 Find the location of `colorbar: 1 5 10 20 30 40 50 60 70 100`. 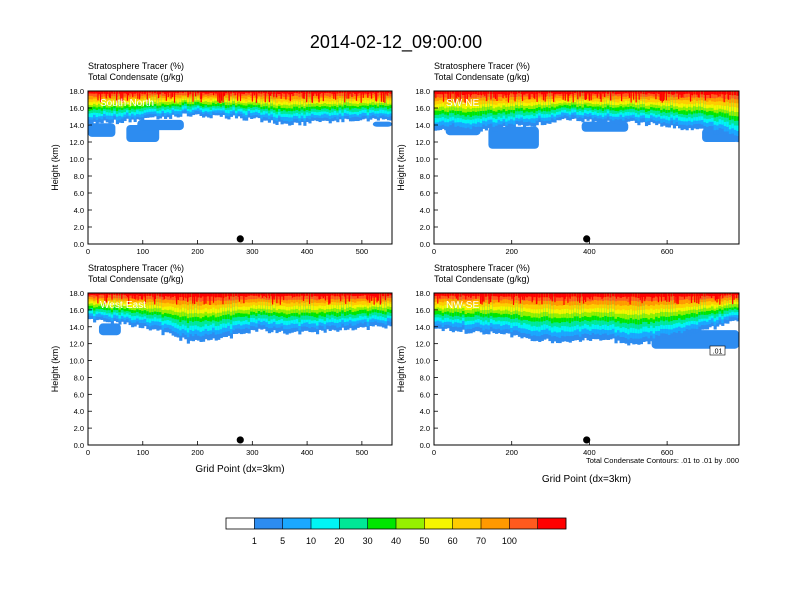

colorbar: 1 5 10 20 30 40 50 60 70 100 is located at coordinates (396, 531).